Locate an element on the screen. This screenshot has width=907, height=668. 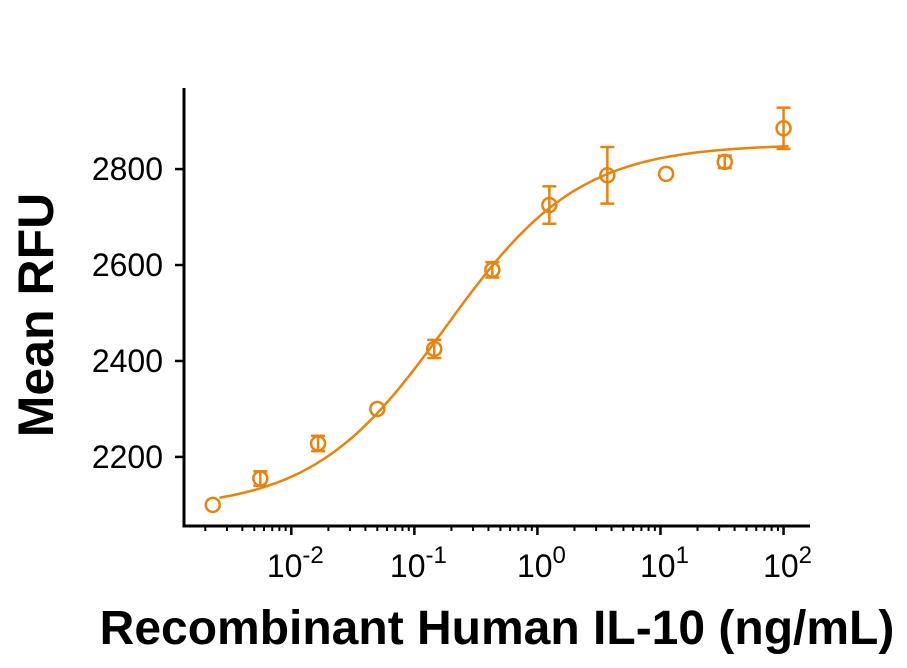
x-tick-label: 10¹ is located at coordinates (664, 563).